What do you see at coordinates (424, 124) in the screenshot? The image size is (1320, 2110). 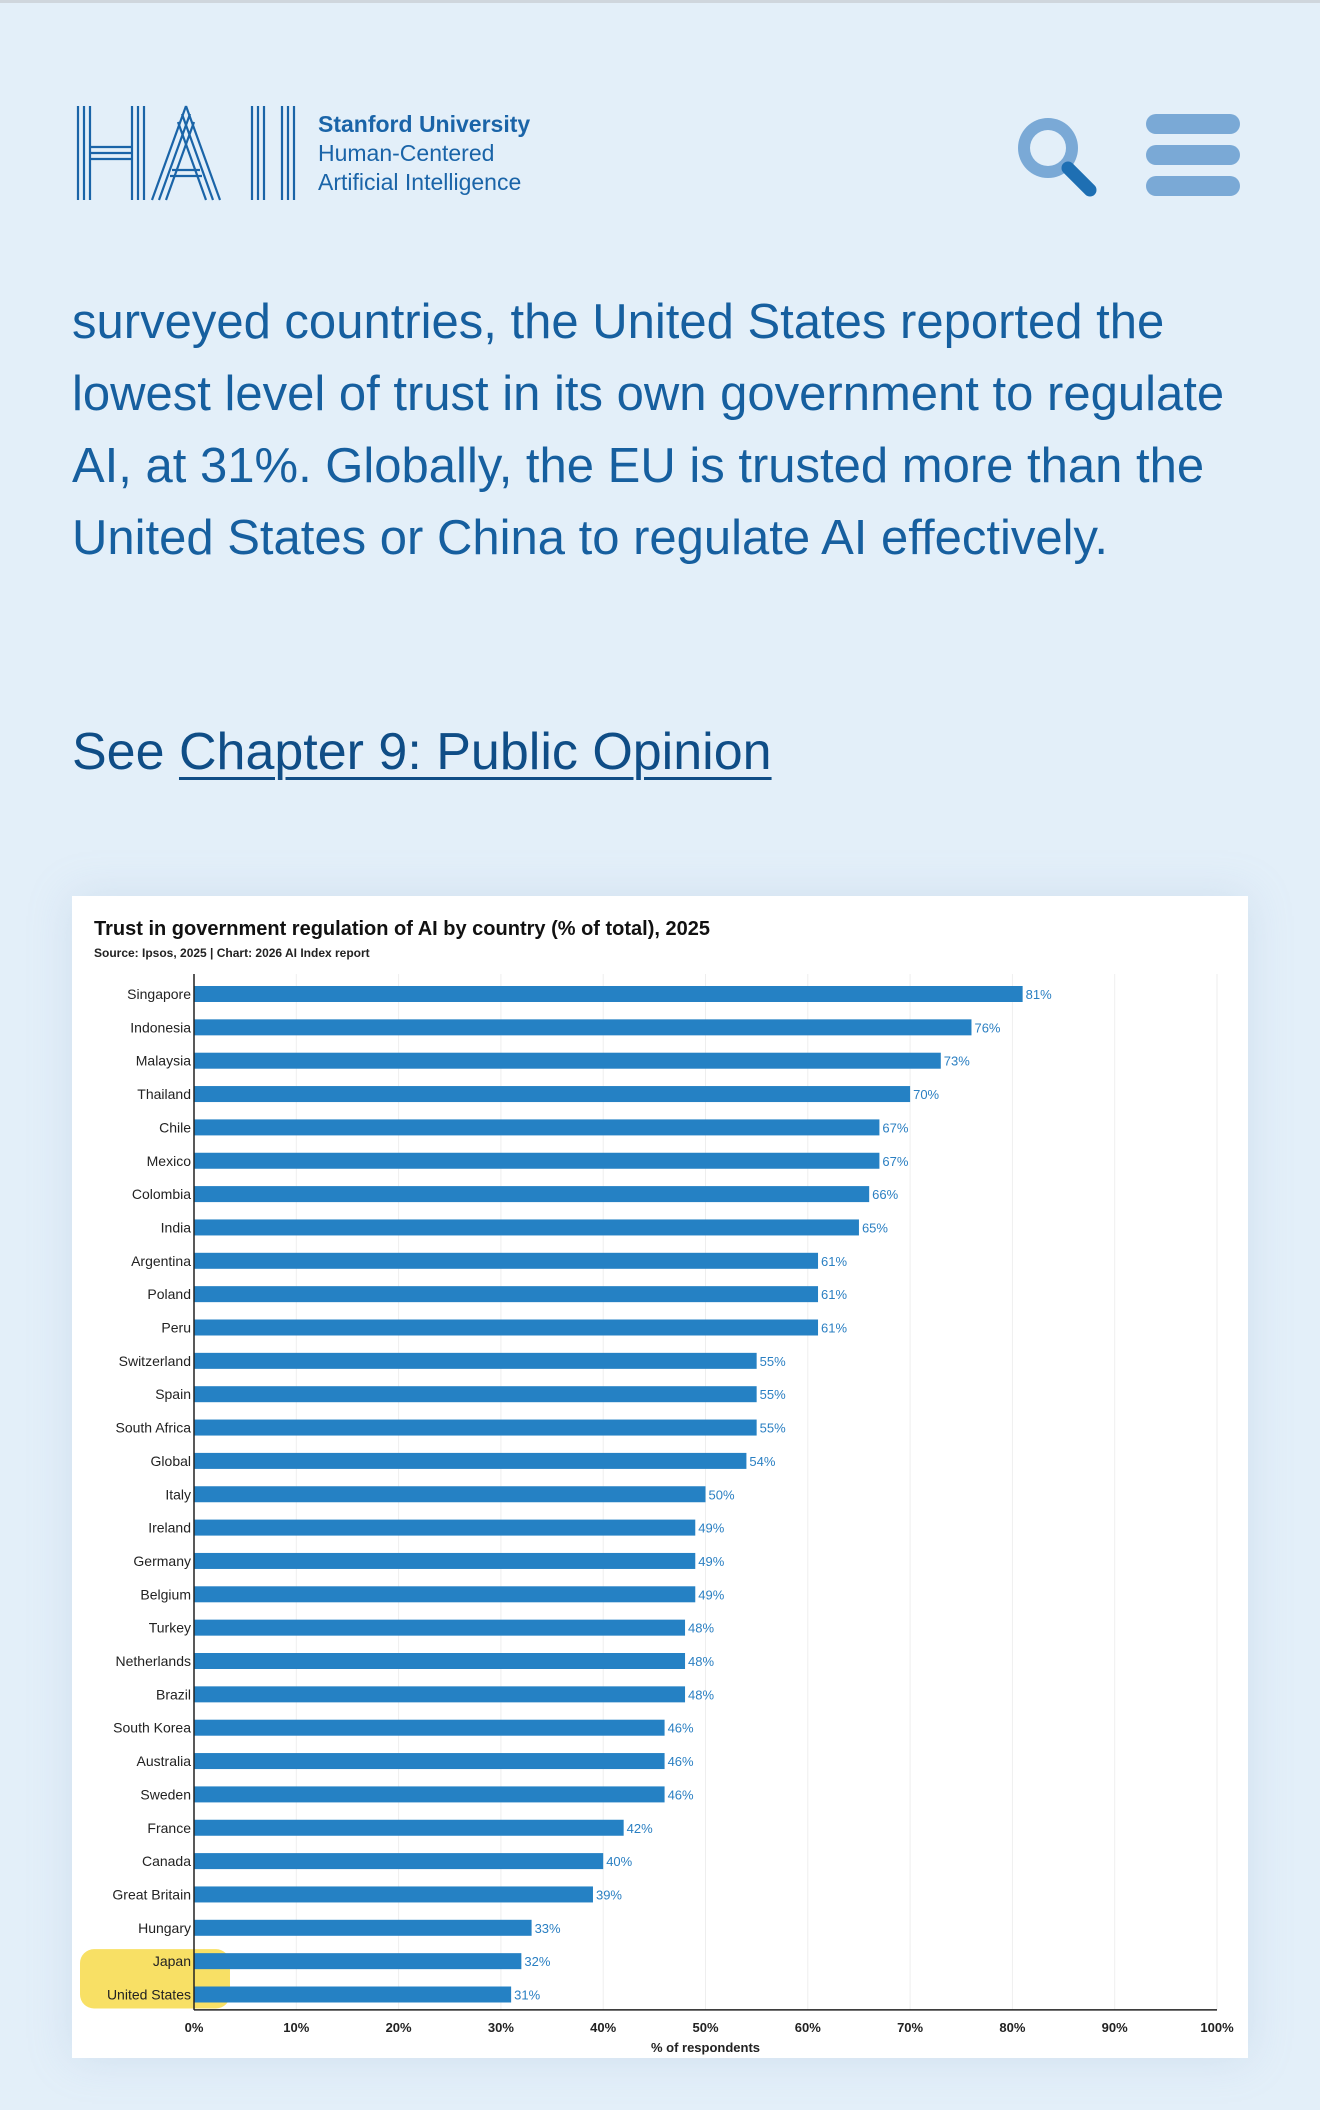 I see `org-line-1: Stanford University` at bounding box center [424, 124].